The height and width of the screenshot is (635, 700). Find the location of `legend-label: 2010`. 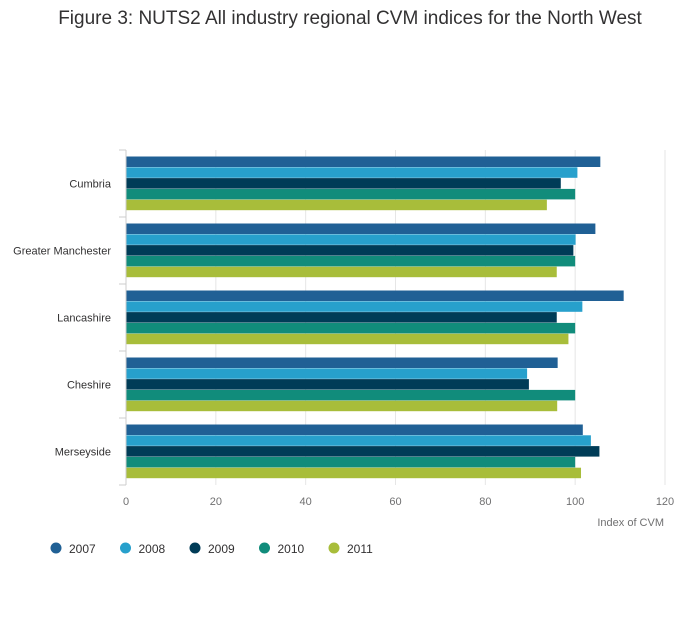

legend-label: 2010 is located at coordinates (291, 549).